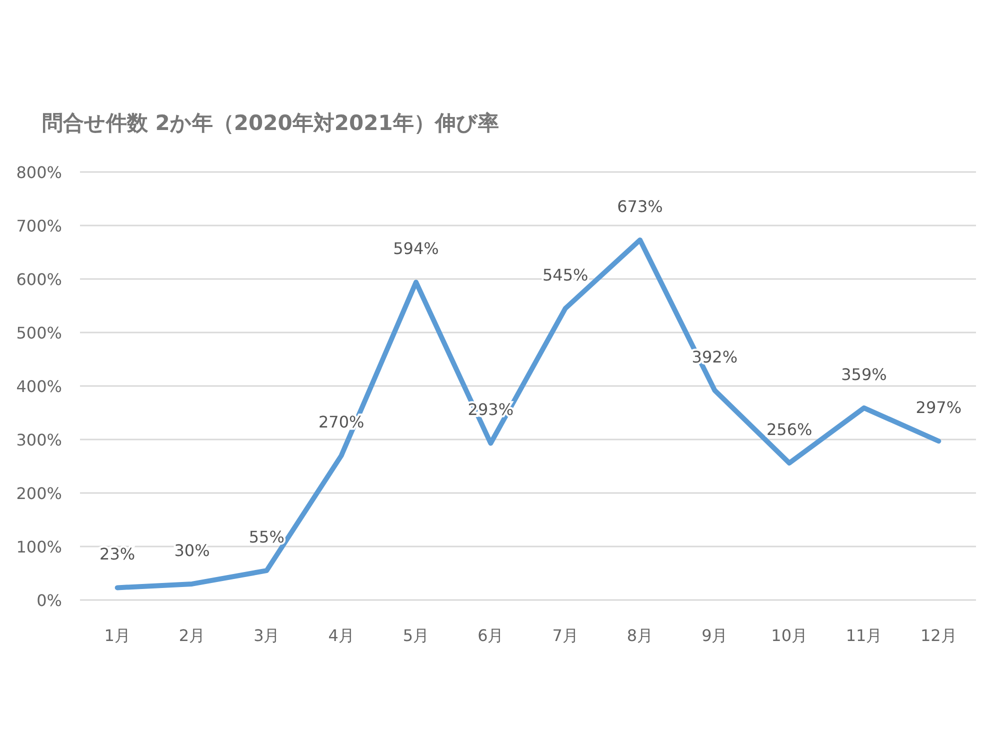  What do you see at coordinates (270, 123) in the screenshot?
I see `chart-title: 問合せ件数 2か年（2020年対2021年）伸び率` at bounding box center [270, 123].